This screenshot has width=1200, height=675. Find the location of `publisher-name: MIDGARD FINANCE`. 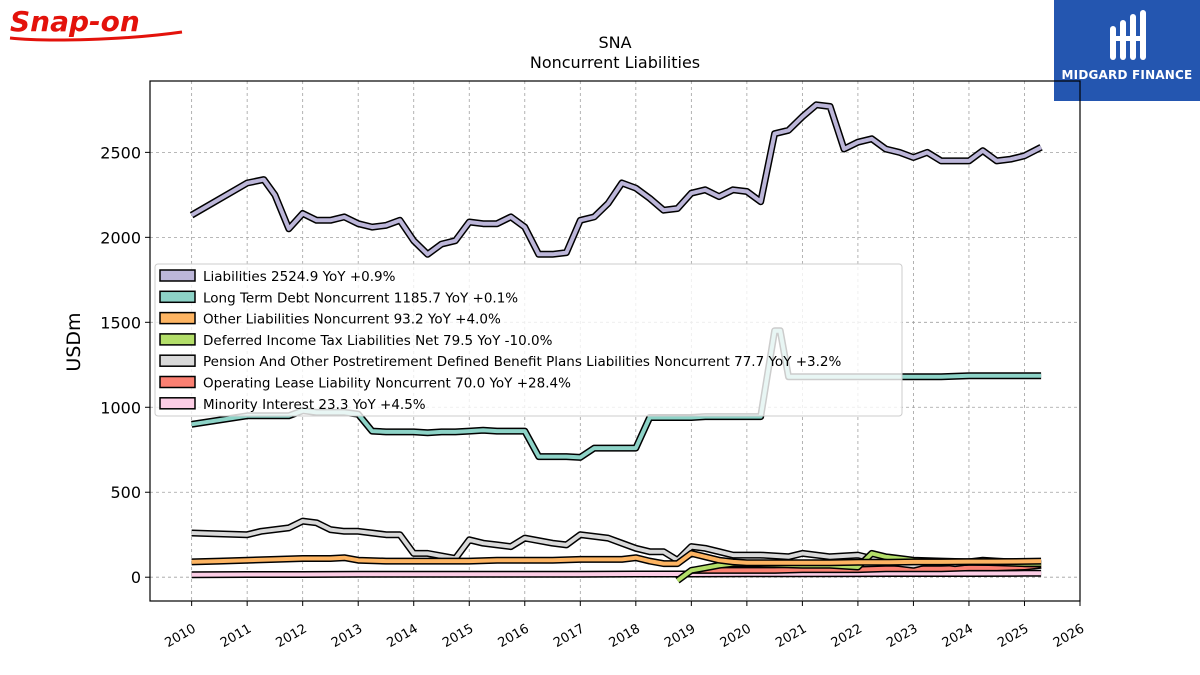

publisher-name: MIDGARD FINANCE is located at coordinates (1127, 75).